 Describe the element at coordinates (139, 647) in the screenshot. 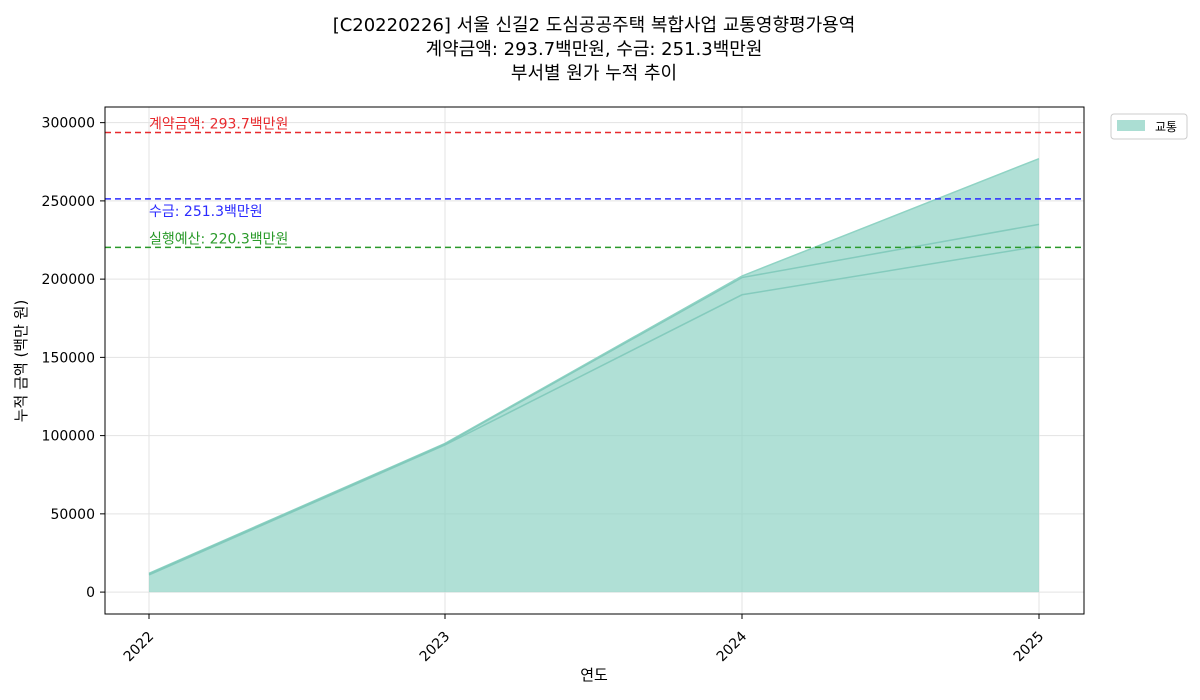

I see `x-tick-label: 2022` at that location.